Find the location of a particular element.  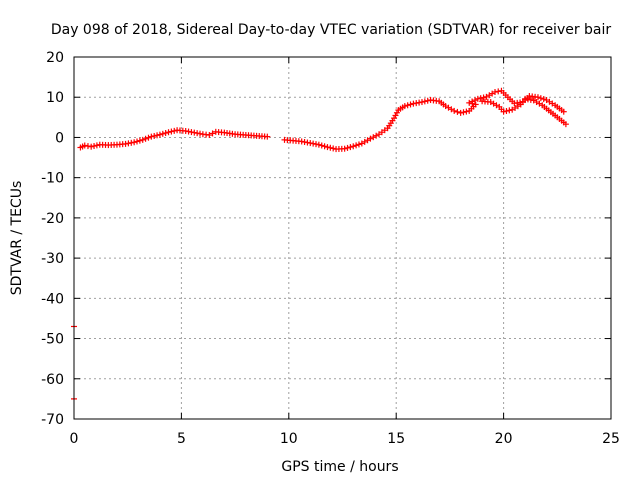

y-tick-label: -20 is located at coordinates (52, 219).